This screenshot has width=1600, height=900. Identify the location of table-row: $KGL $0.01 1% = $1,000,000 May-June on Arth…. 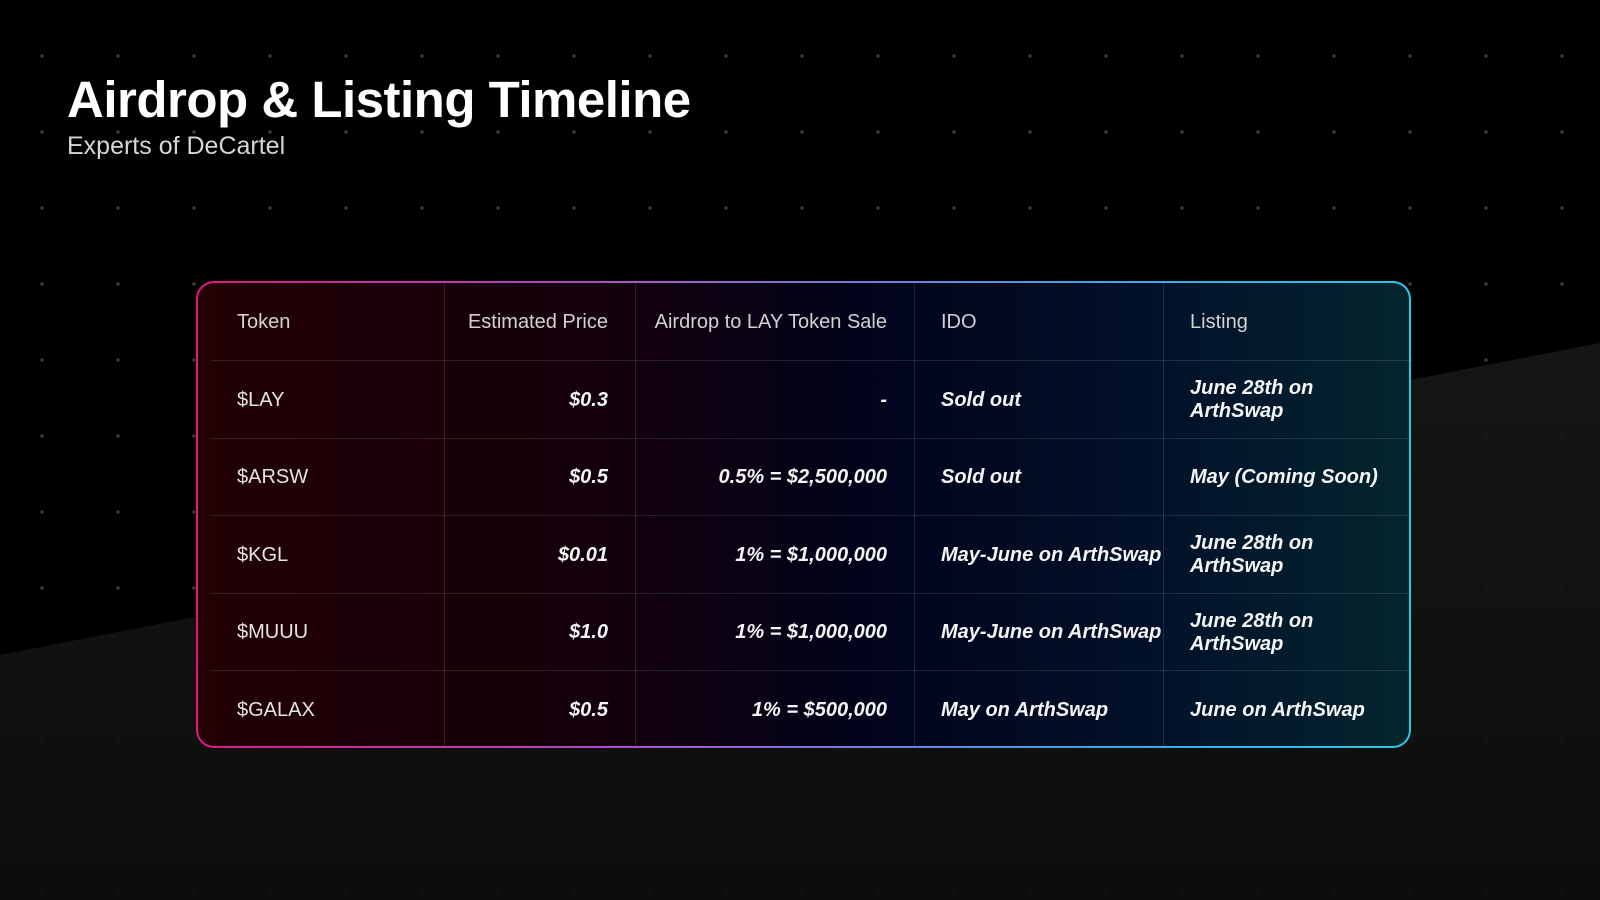
(810, 554).